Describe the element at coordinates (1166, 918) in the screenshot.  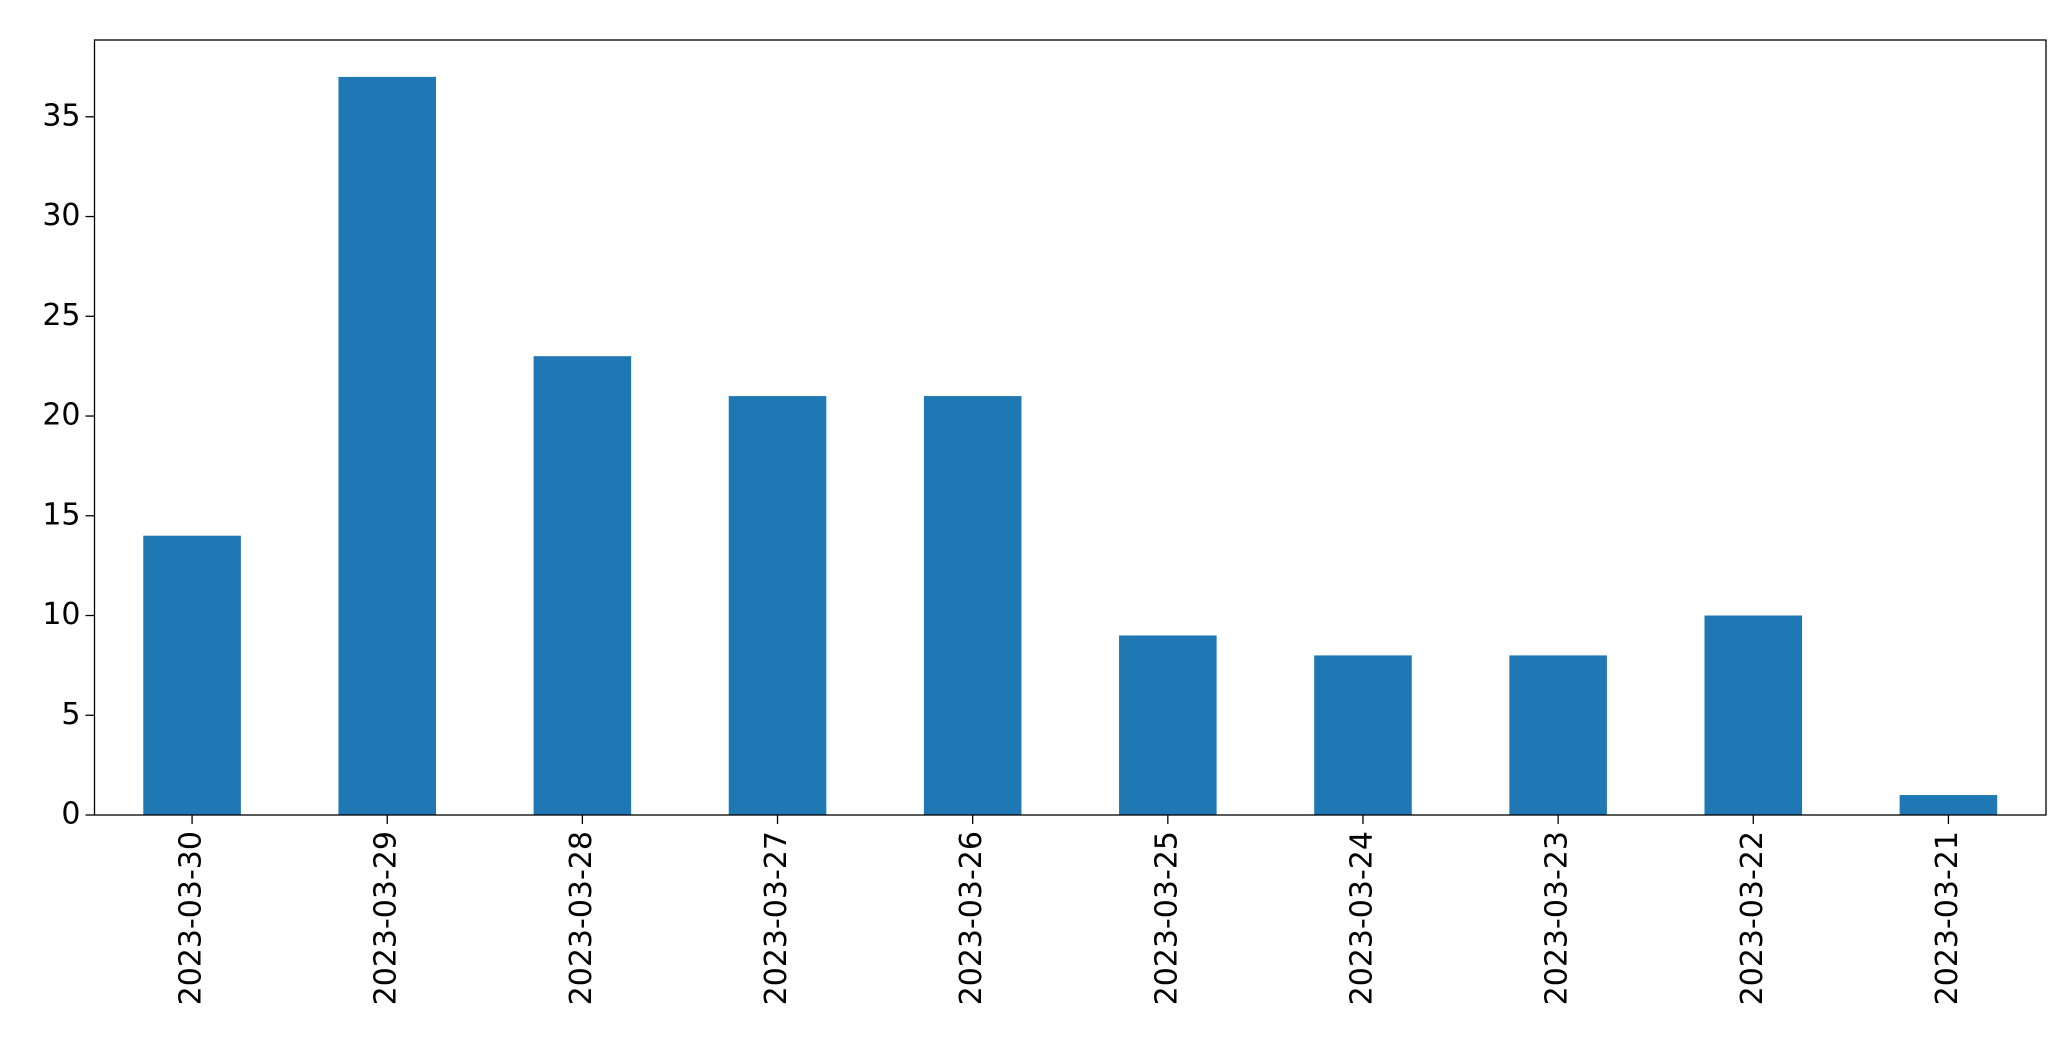
I see `x-tick-label: 2023-03-25` at that location.